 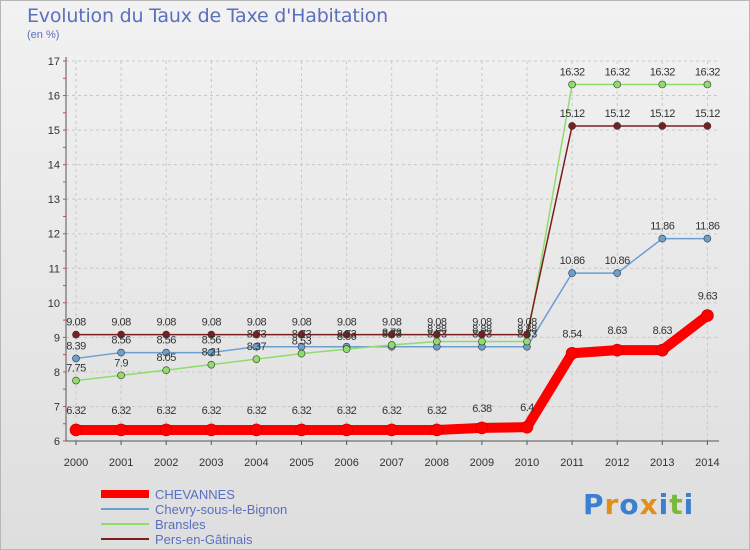 I want to click on y-tick-label: 16, so click(x=54, y=97).